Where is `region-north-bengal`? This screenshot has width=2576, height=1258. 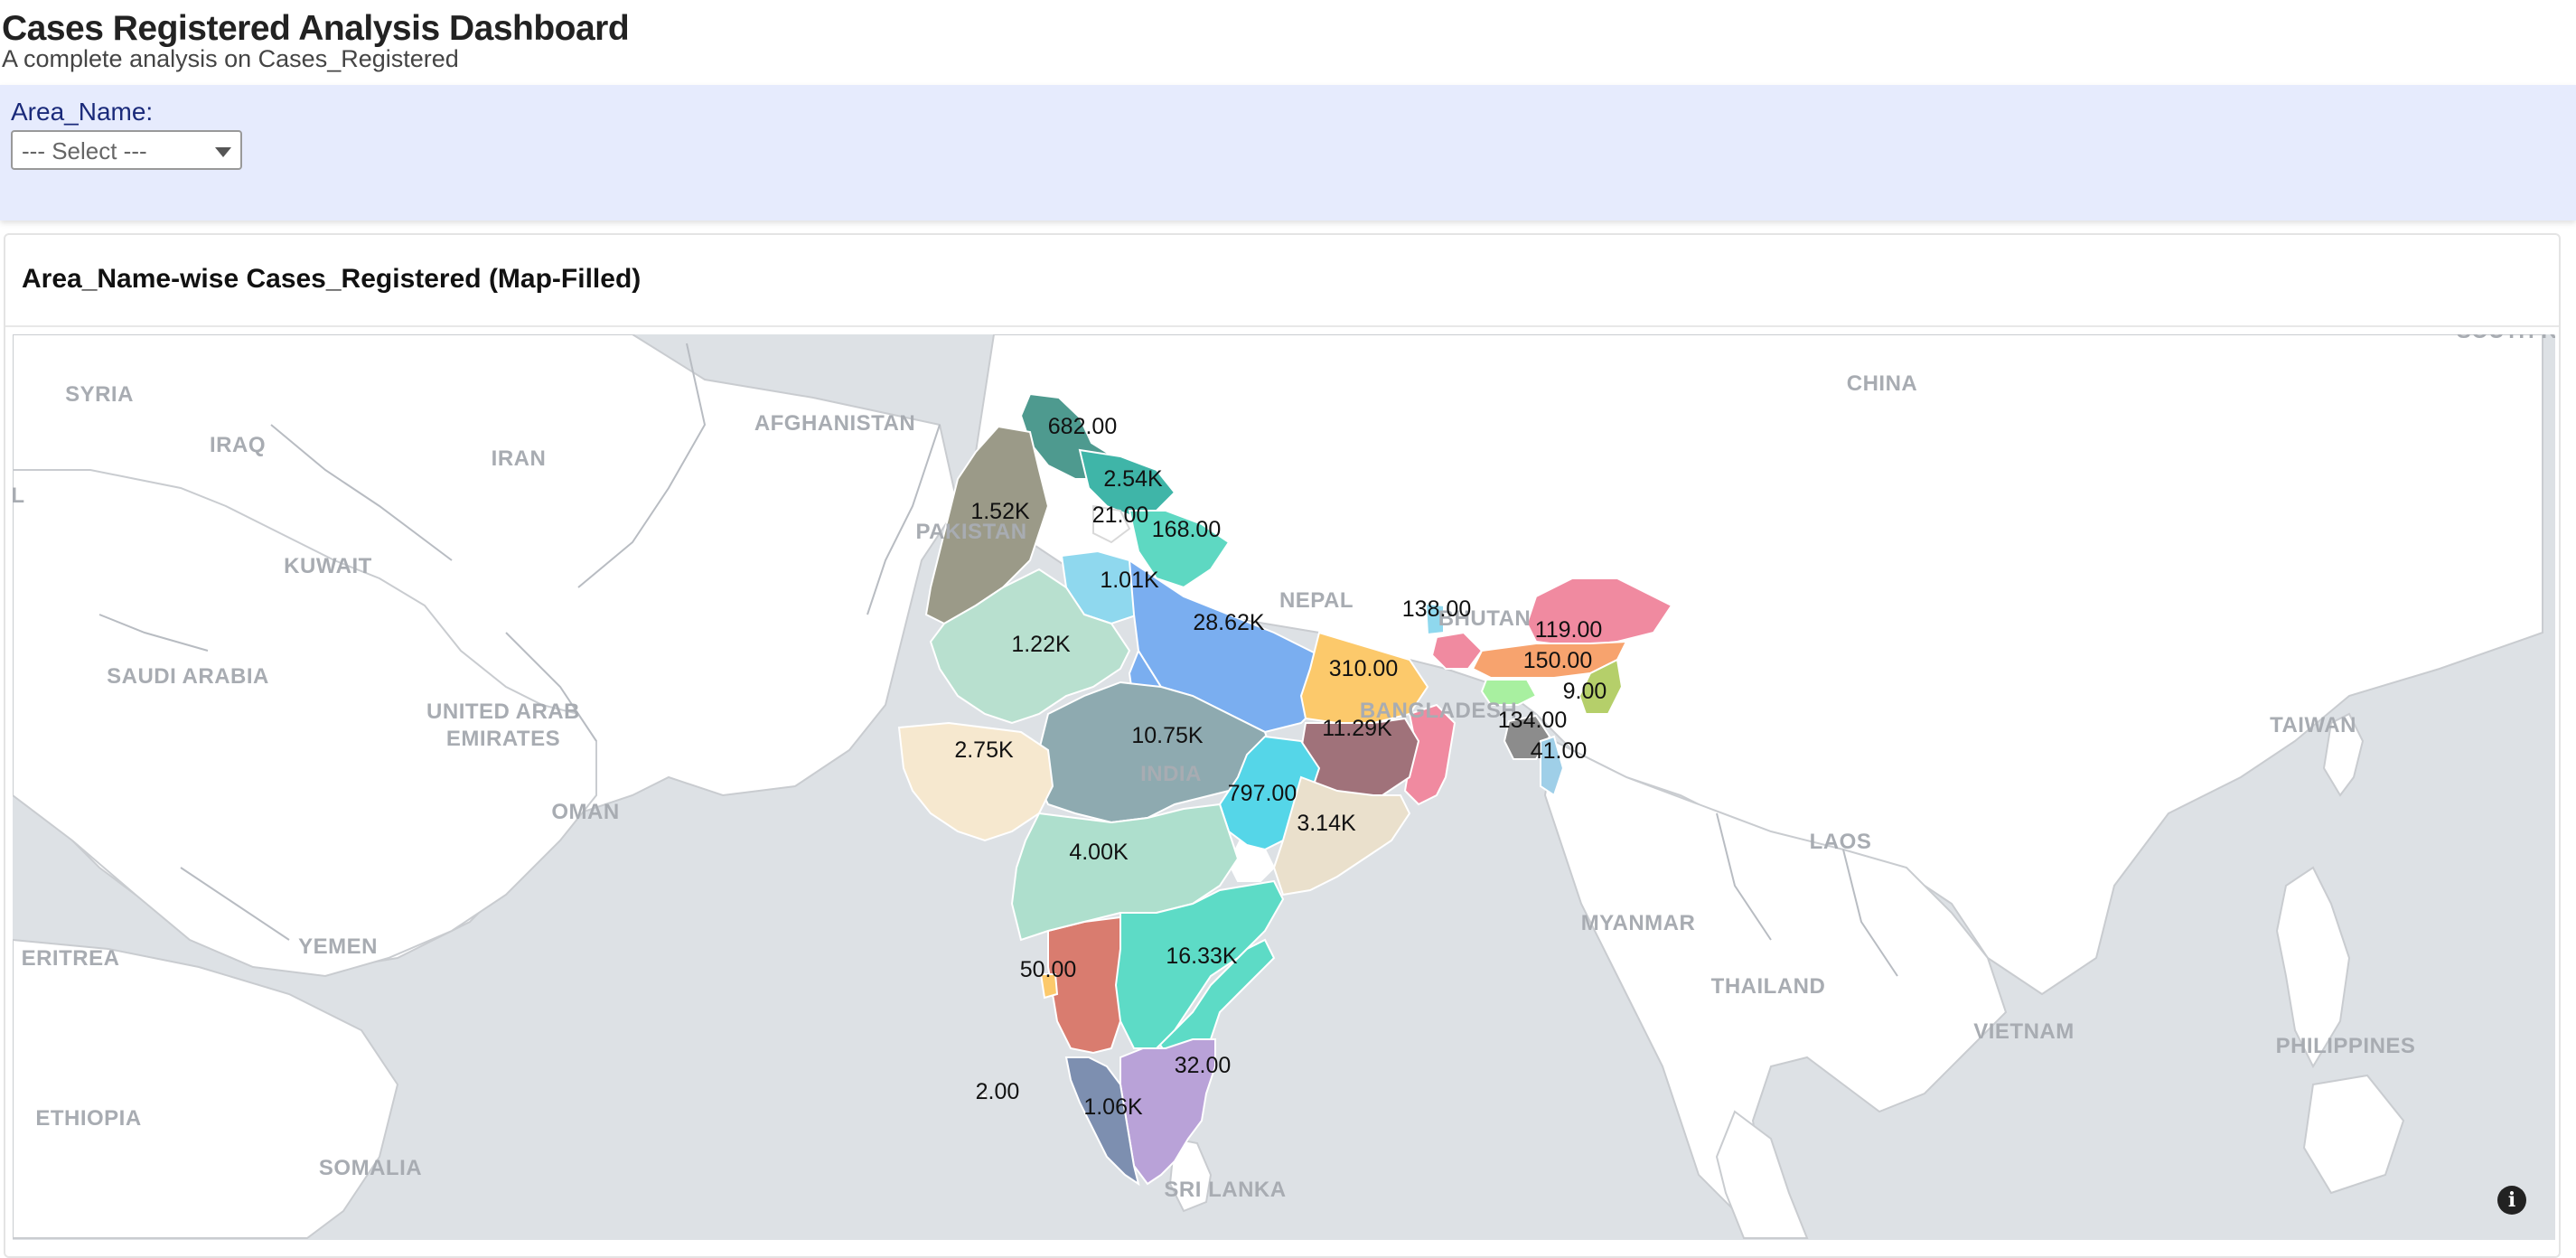 region-north-bengal is located at coordinates (1457, 650).